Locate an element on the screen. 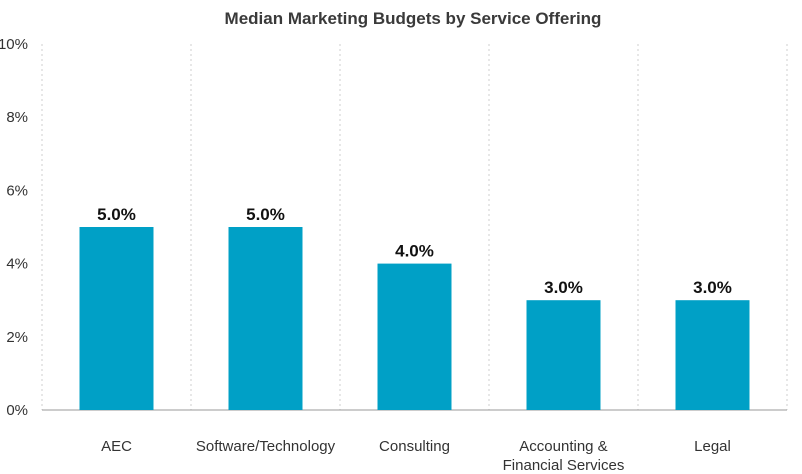 This screenshot has width=802, height=474. x-tick-label: Consulting is located at coordinates (414, 446).